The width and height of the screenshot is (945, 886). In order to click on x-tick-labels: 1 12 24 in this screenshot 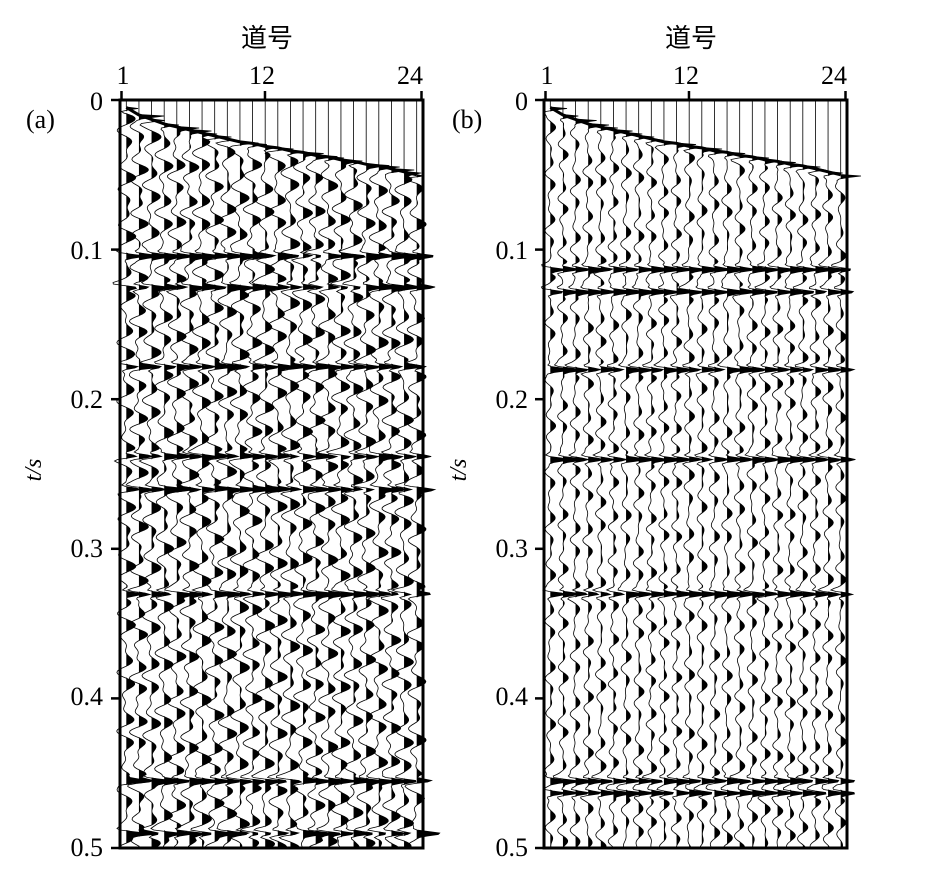, I will do `click(270, 75)`.